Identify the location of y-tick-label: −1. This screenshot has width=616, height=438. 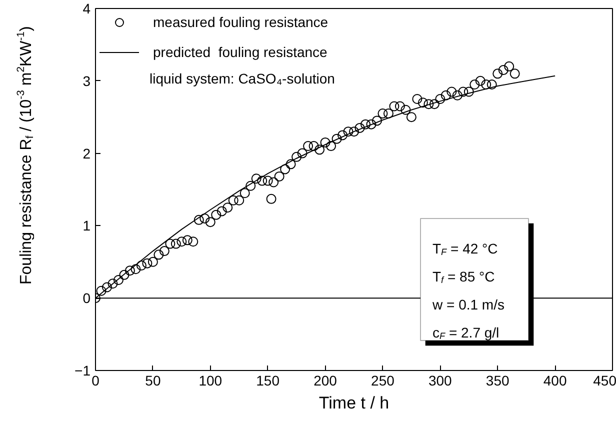
(82, 370).